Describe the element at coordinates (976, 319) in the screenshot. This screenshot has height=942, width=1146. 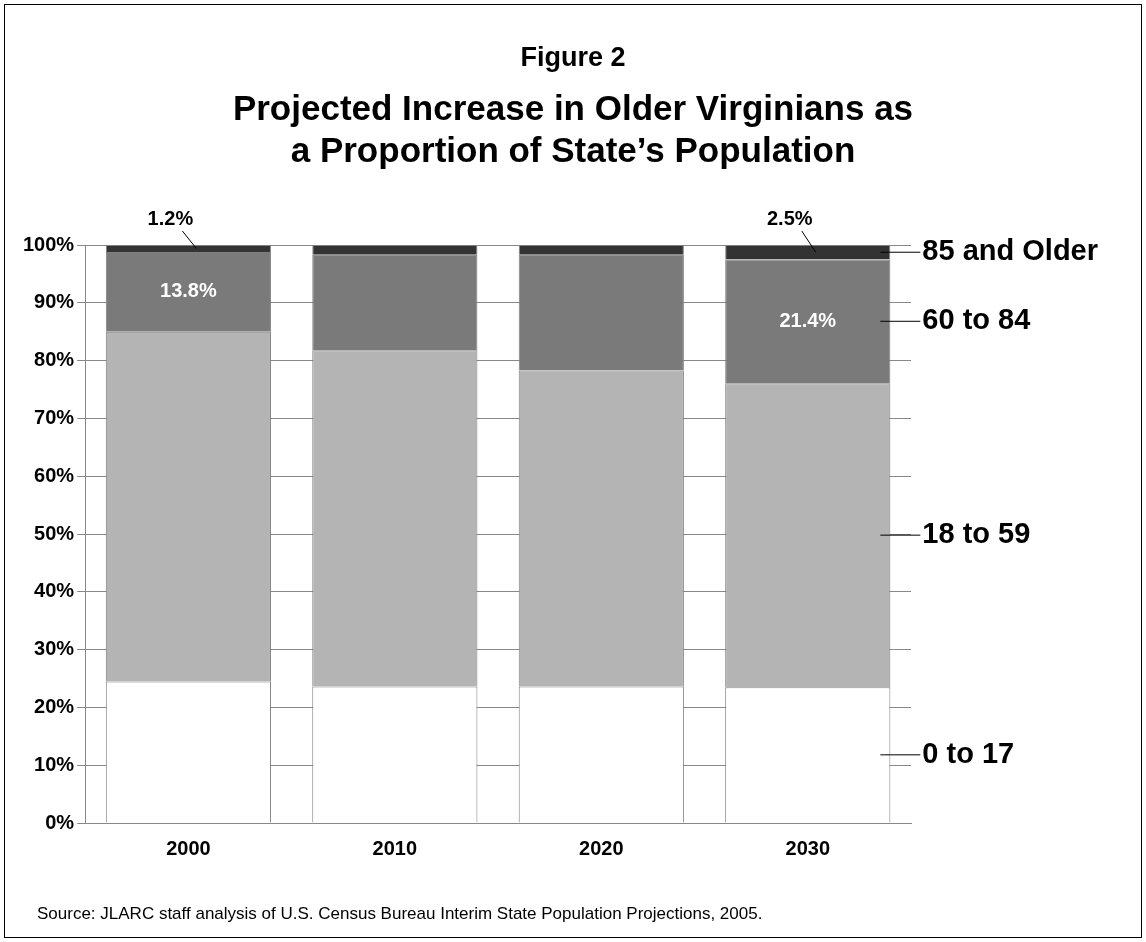
I see `series-label: 60 to 84` at that location.